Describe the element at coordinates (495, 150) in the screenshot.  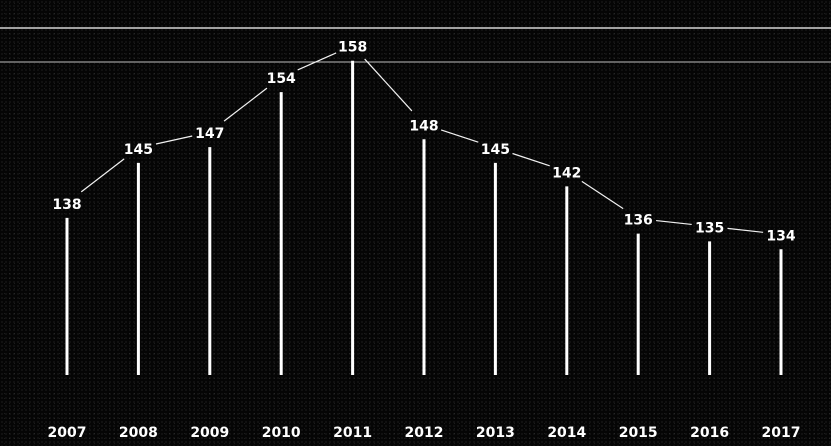
I see `value-label-2013: 145` at that location.